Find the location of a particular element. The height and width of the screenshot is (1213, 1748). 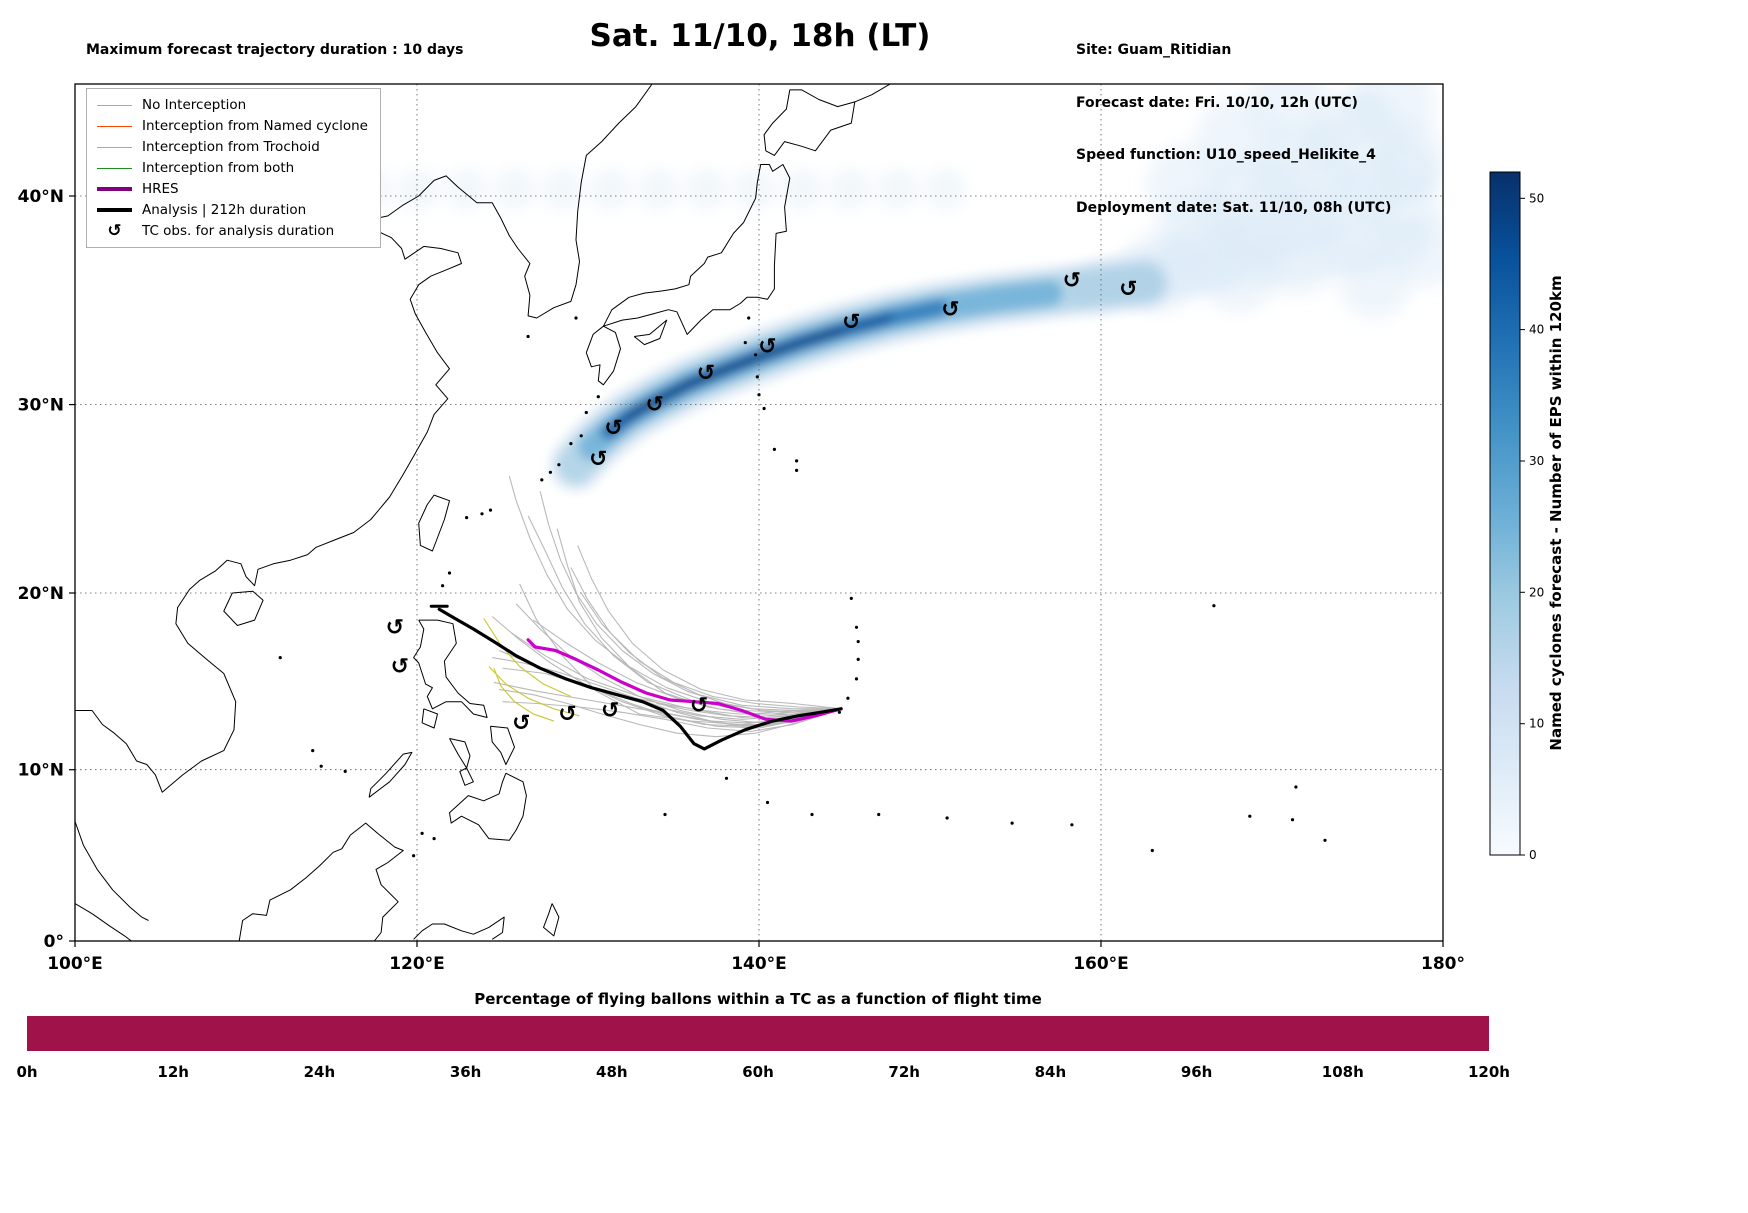

flight-time-tick-label: 120h is located at coordinates (1489, 1072).